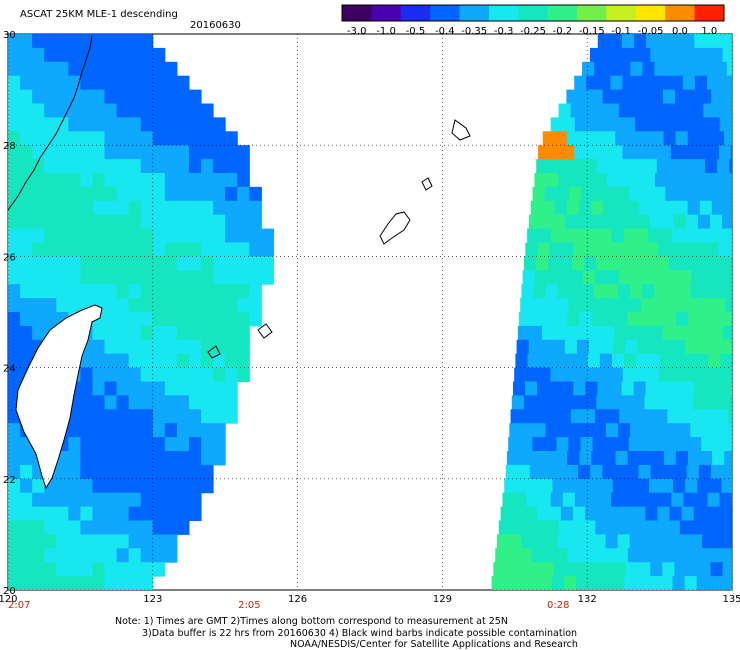 This screenshot has width=740, height=650. What do you see at coordinates (9, 369) in the screenshot?
I see `y-tick-label: 24` at bounding box center [9, 369].